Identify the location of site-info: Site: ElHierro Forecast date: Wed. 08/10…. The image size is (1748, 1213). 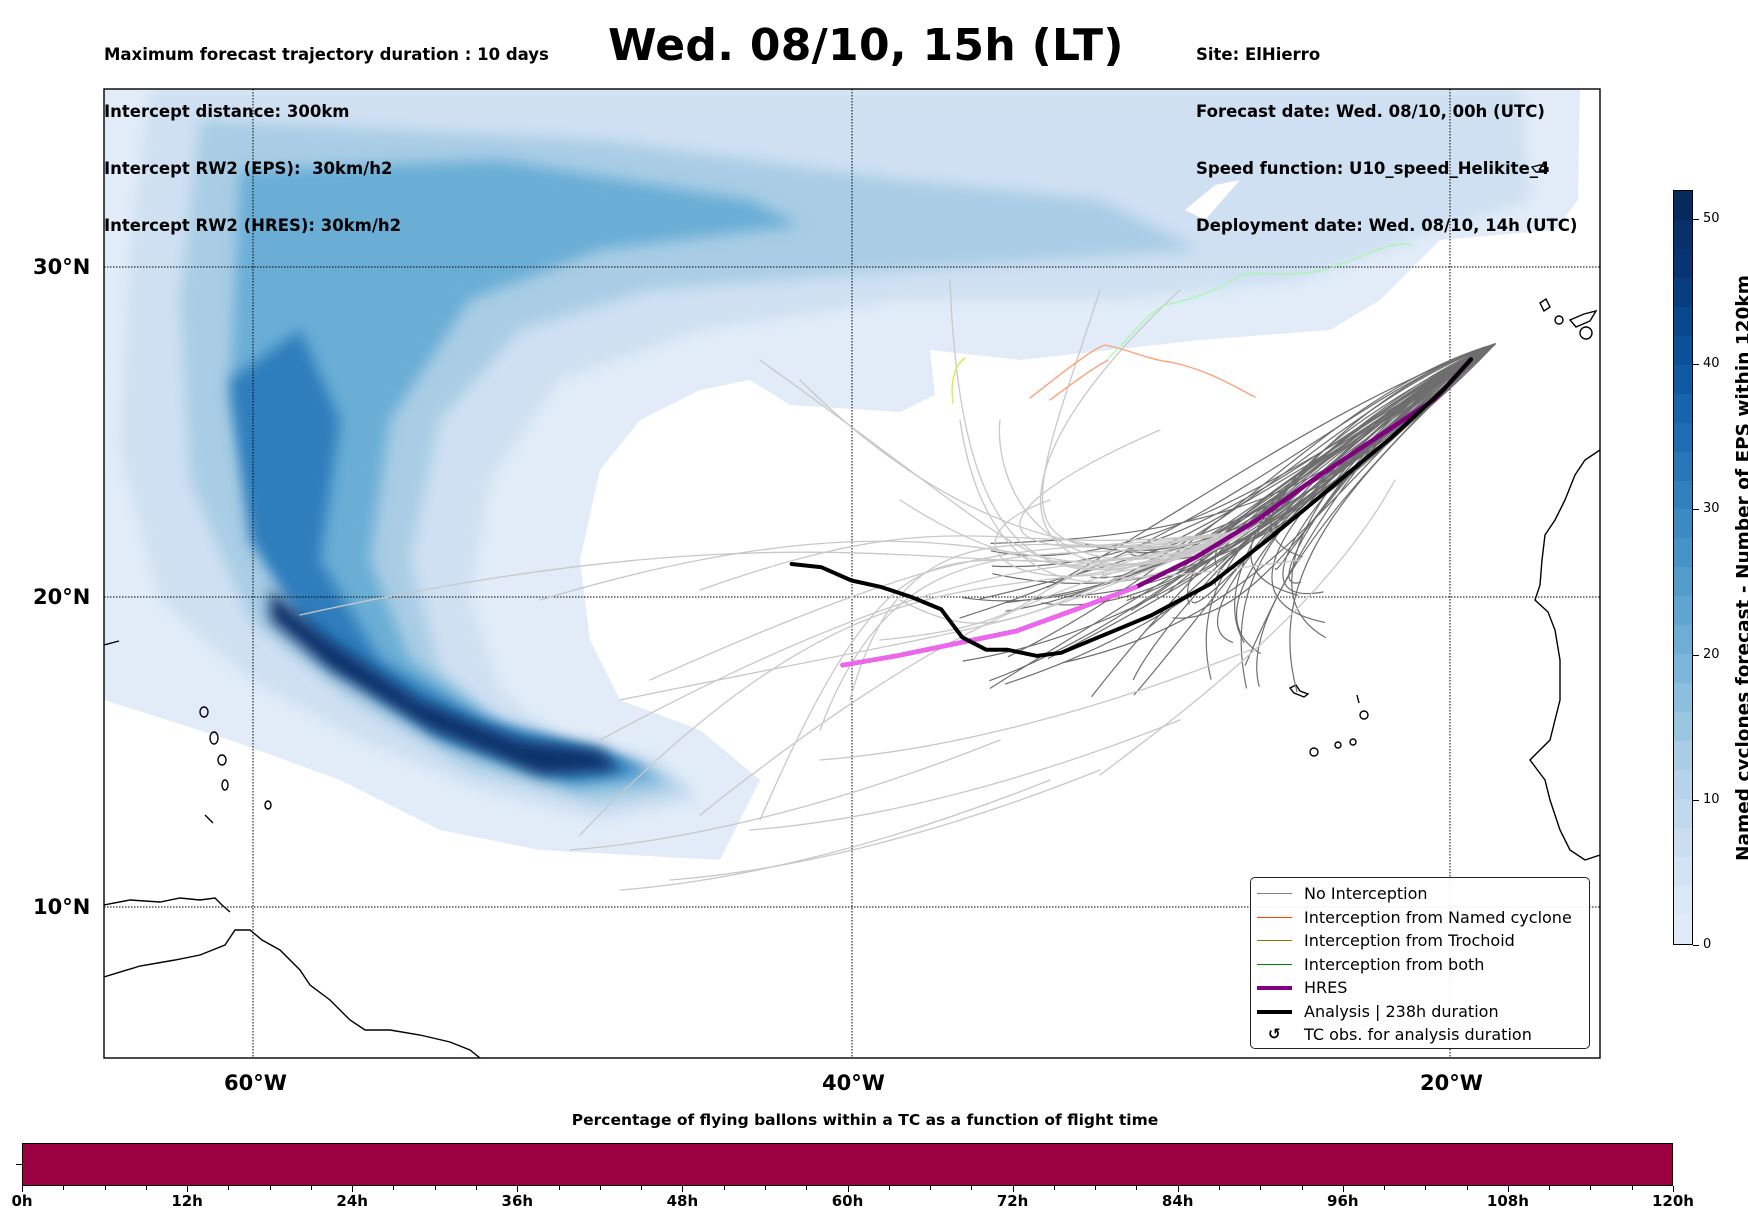
(1386, 130).